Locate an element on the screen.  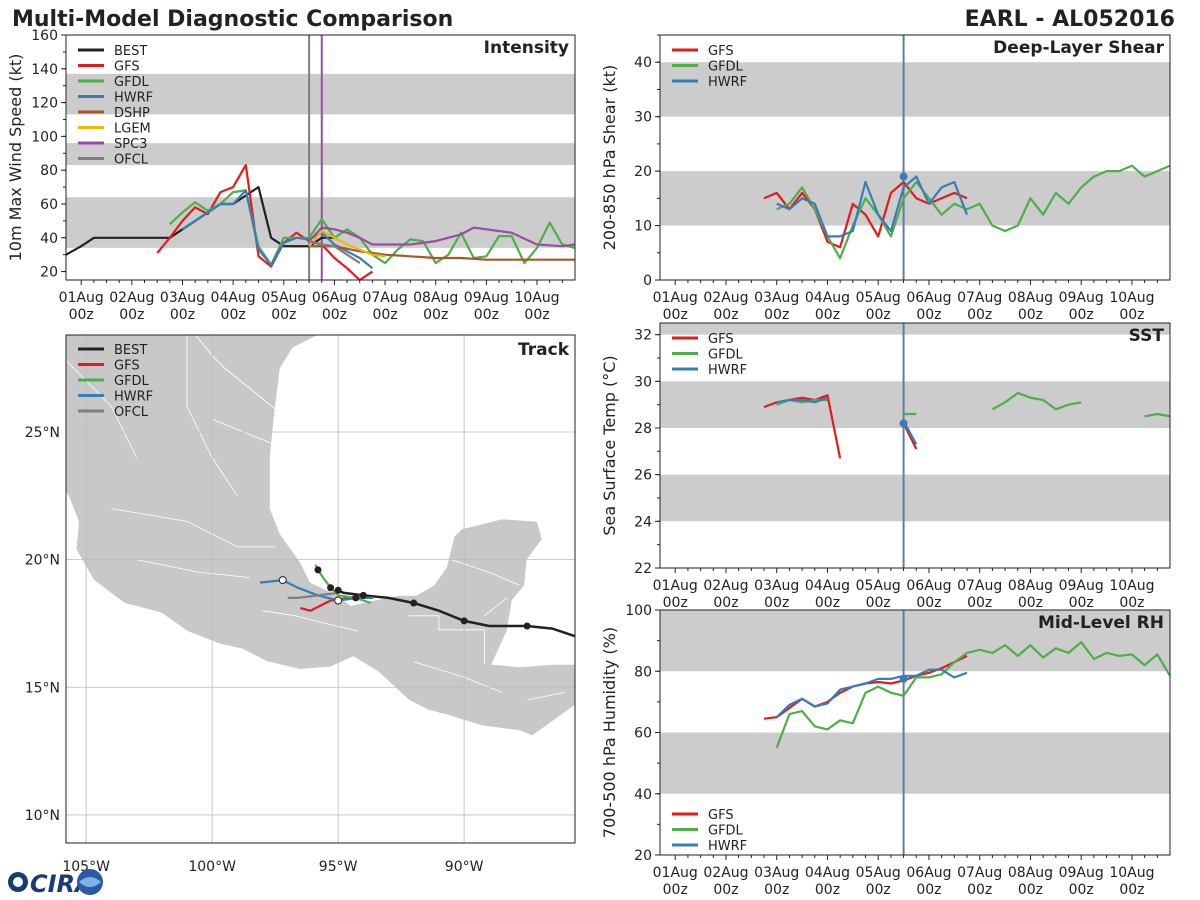
track-lat-label: 10°N is located at coordinates (42, 816).